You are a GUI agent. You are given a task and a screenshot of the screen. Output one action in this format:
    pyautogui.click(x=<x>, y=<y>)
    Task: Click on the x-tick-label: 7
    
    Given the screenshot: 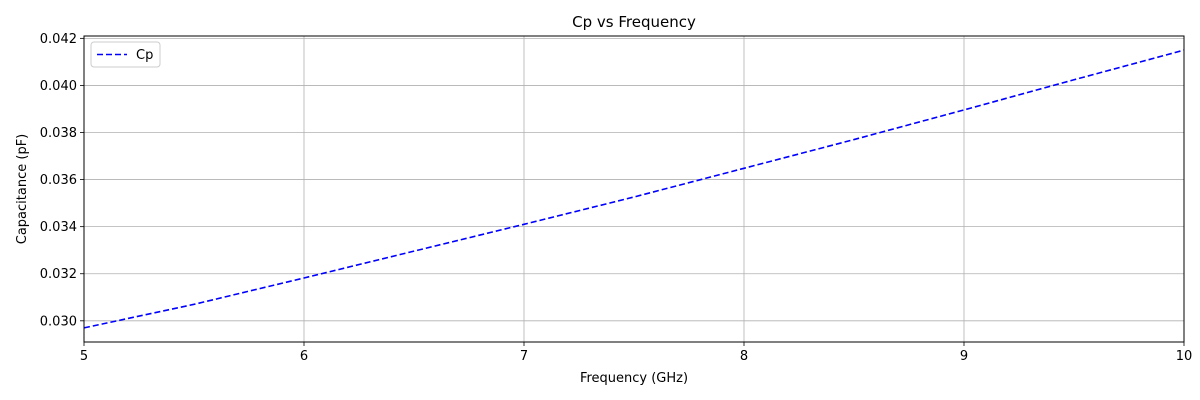 What is the action you would take?
    pyautogui.click(x=524, y=356)
    